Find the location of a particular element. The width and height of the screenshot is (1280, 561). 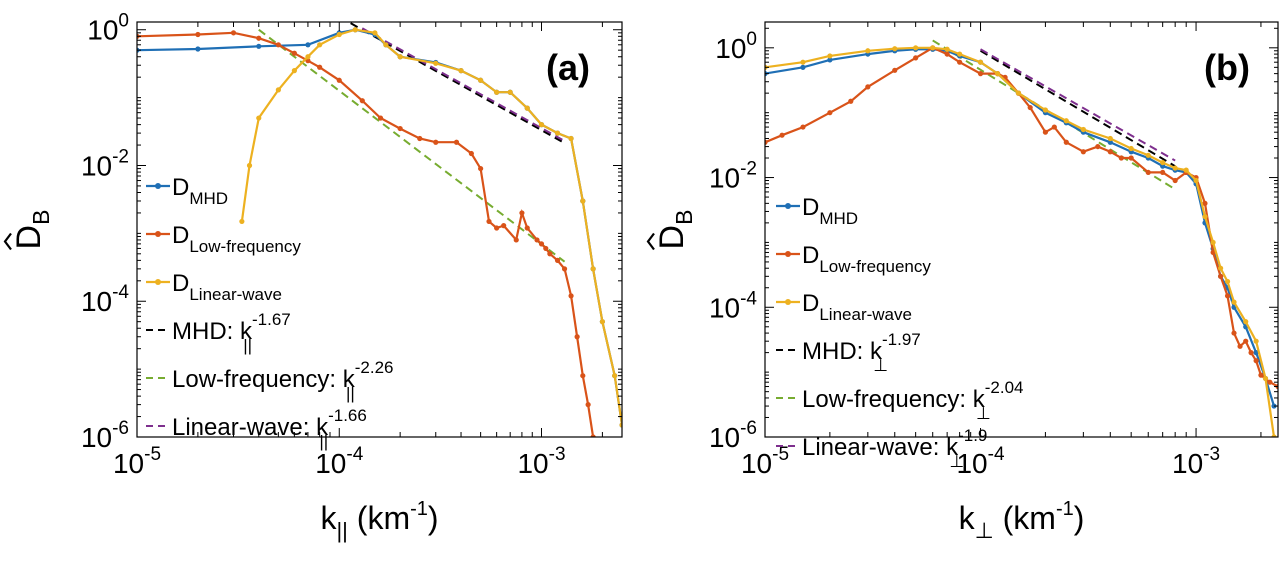

legend-label: Linear-wave: k-1.9 ⊥ is located at coordinates (894, 448).